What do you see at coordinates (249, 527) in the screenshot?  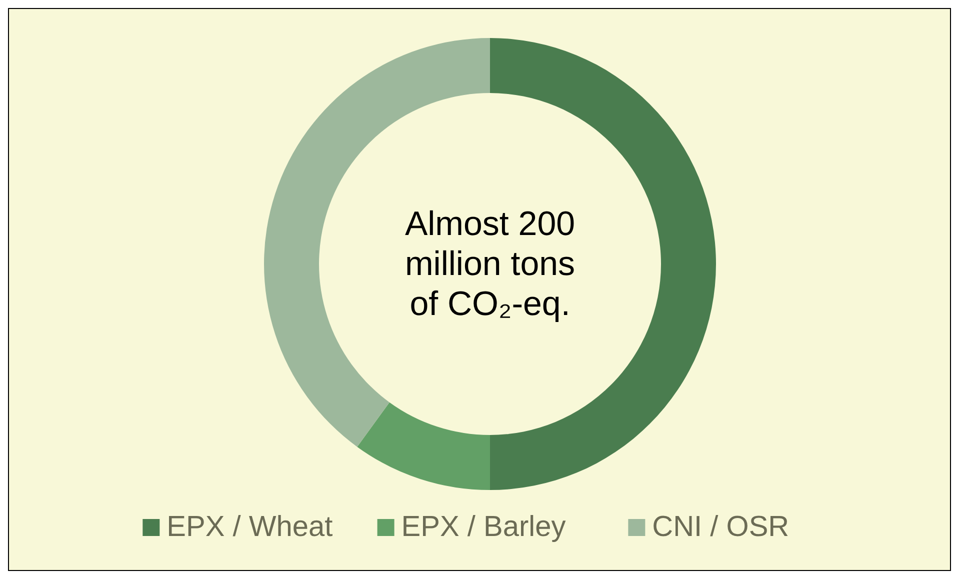 I see `legend-label: EPX / Wheat` at bounding box center [249, 527].